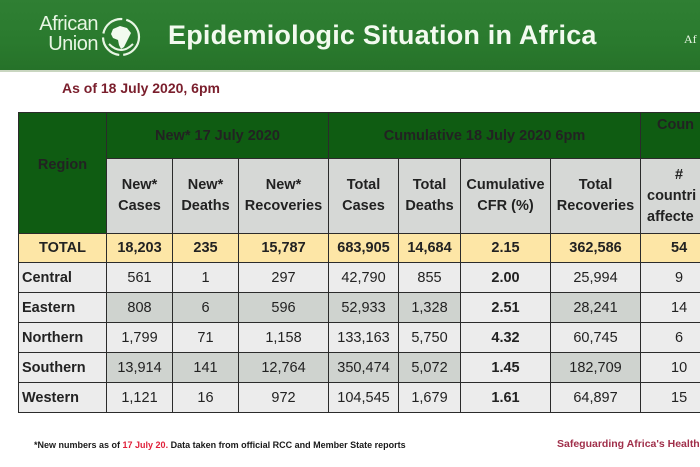 This screenshot has height=467, width=700. What do you see at coordinates (670, 196) in the screenshot?
I see `col-countries-affected: # countri affecte` at bounding box center [670, 196].